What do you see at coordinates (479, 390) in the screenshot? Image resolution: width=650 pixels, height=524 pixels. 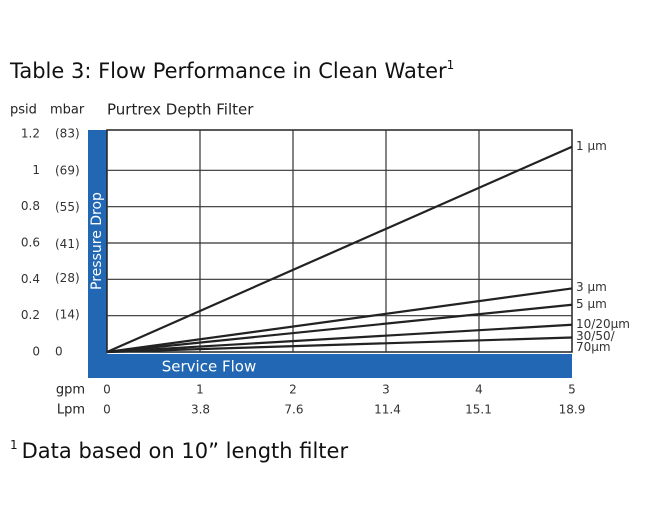 I see `x-tick-label: 4` at bounding box center [479, 390].